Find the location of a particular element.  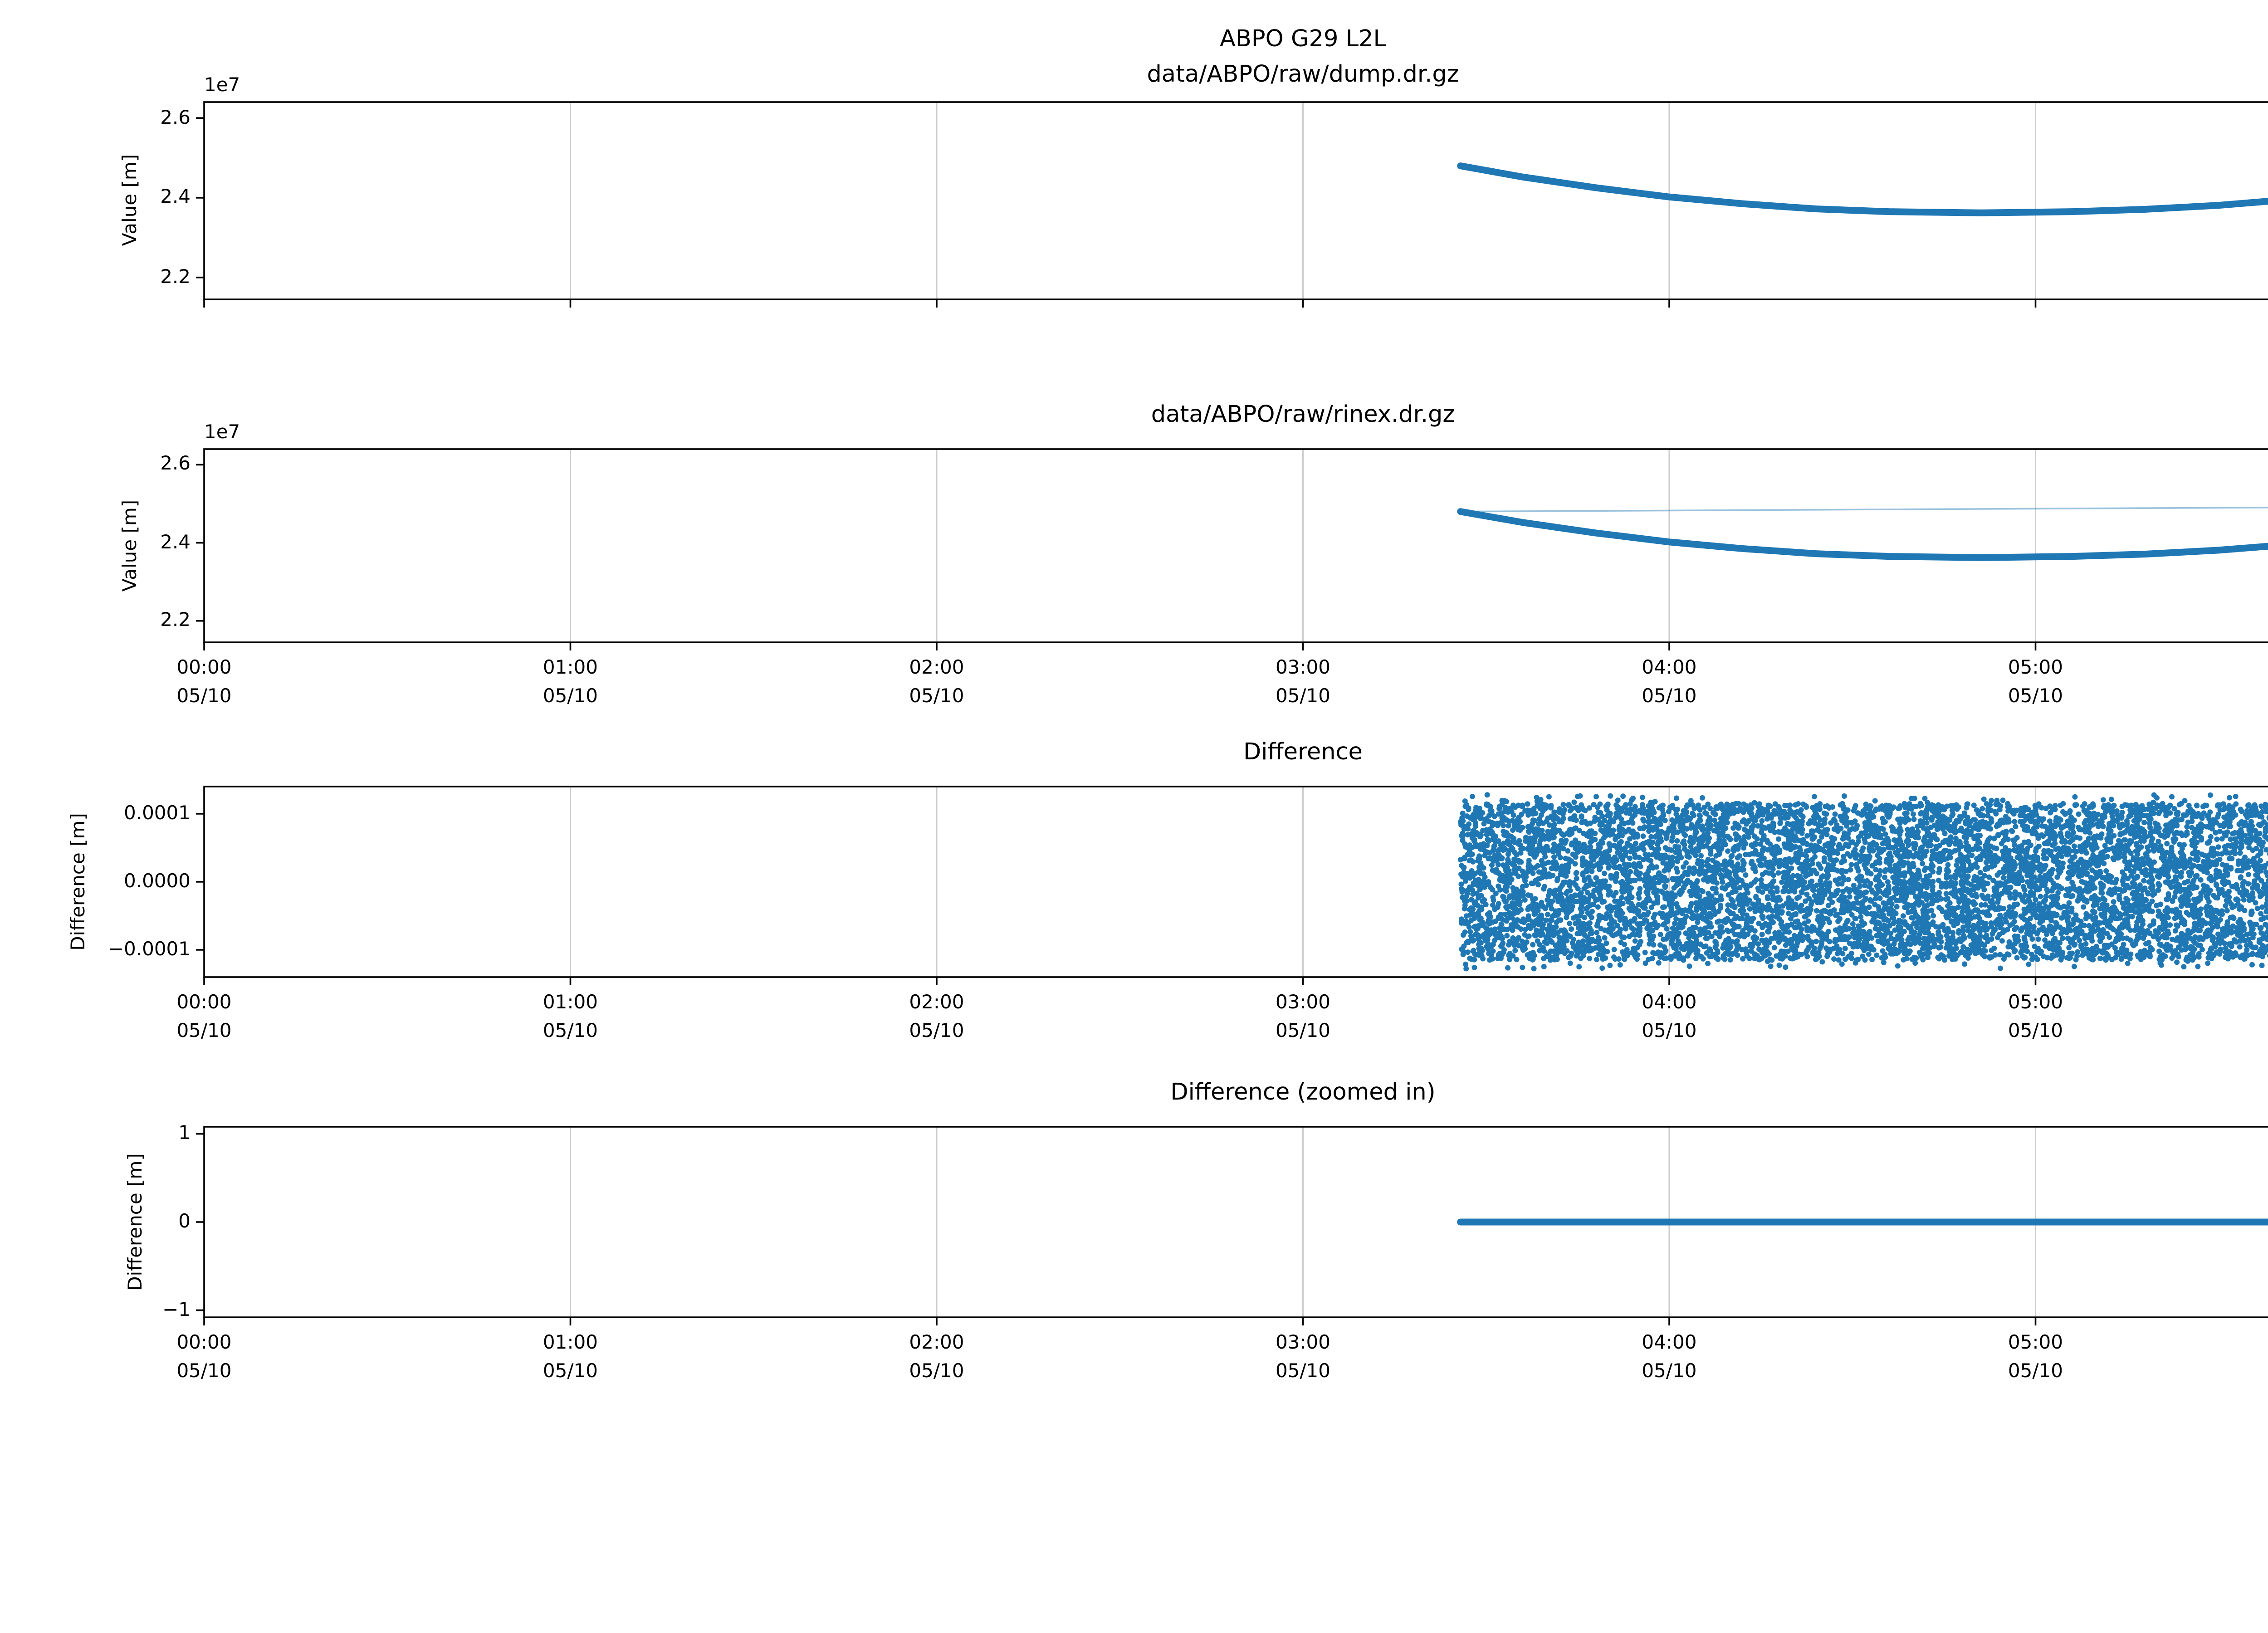

dump-range-curve is located at coordinates (1862, 189).